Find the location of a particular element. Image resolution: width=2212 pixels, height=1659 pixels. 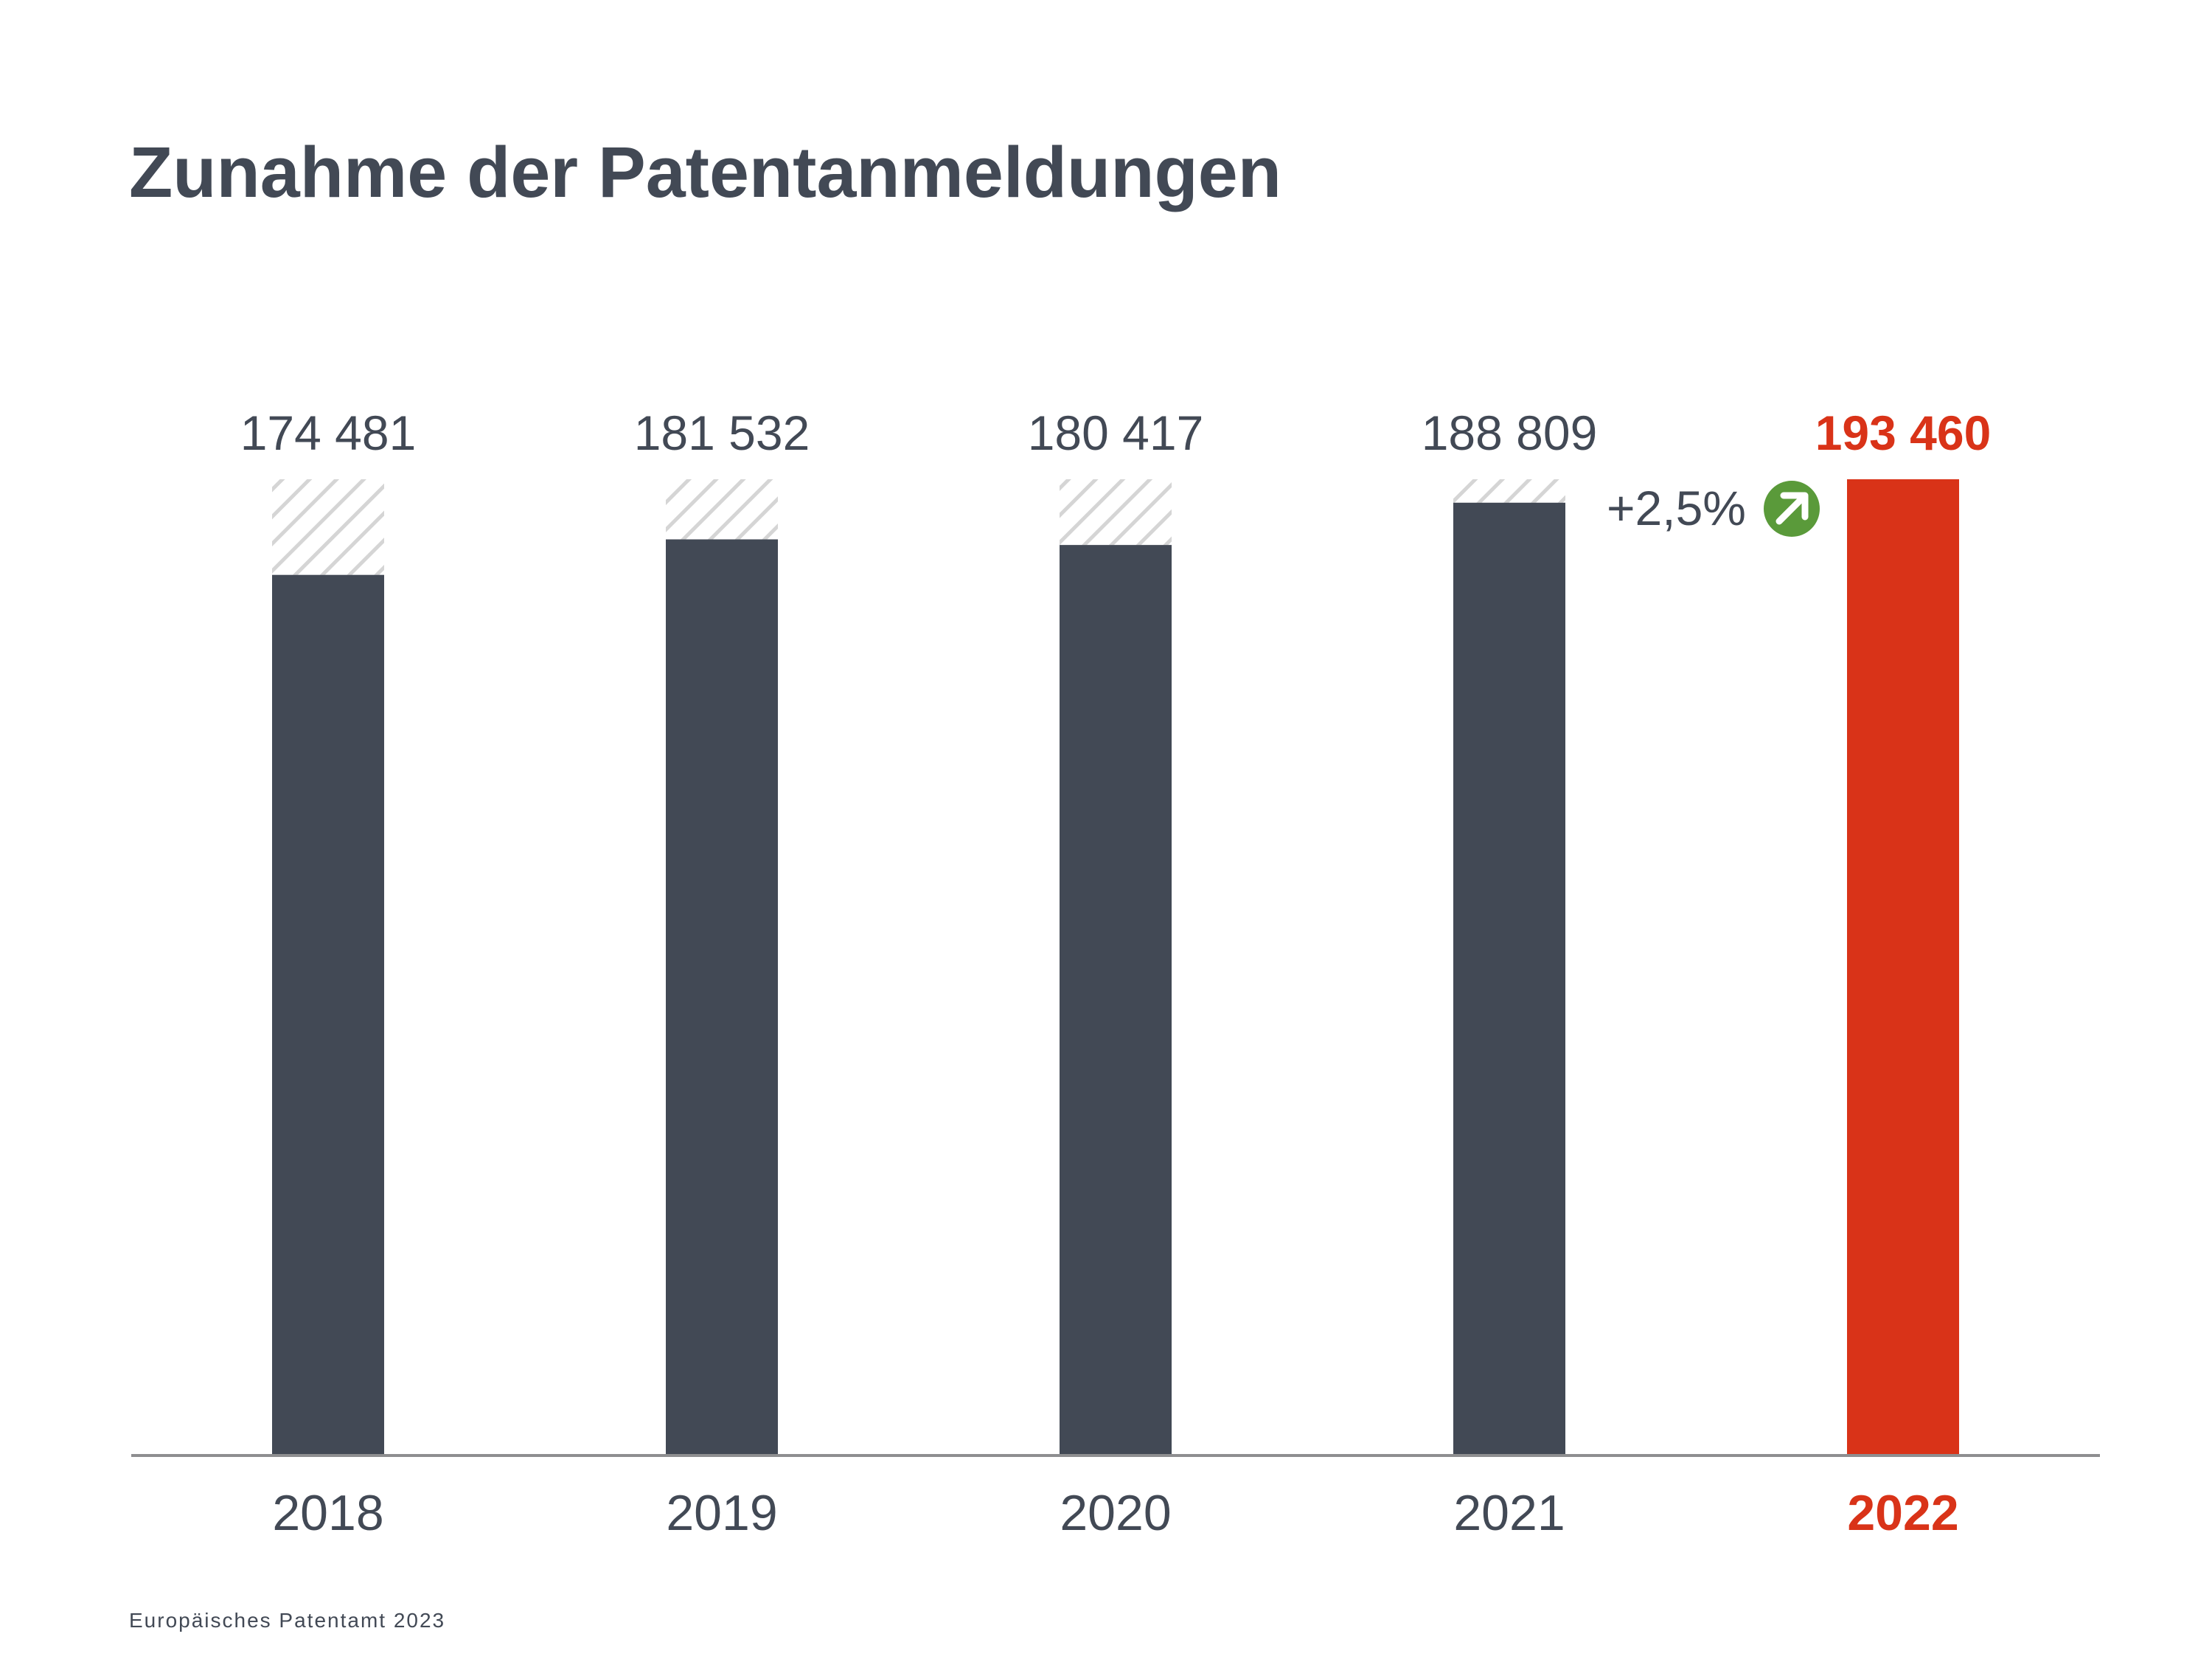

bar-2018 is located at coordinates (328, 1014).